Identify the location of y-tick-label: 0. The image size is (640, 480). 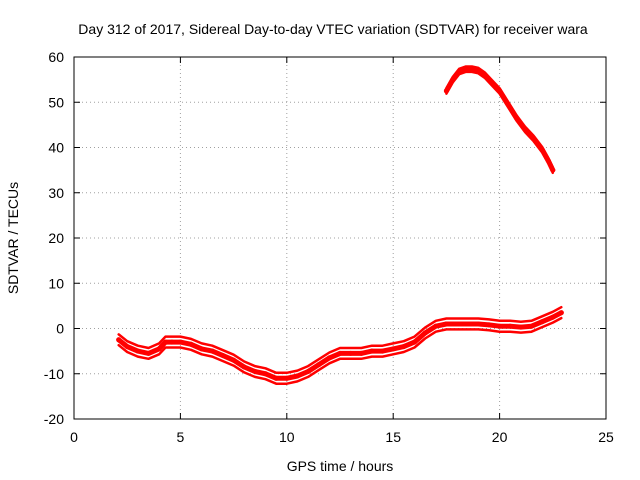
(60, 329).